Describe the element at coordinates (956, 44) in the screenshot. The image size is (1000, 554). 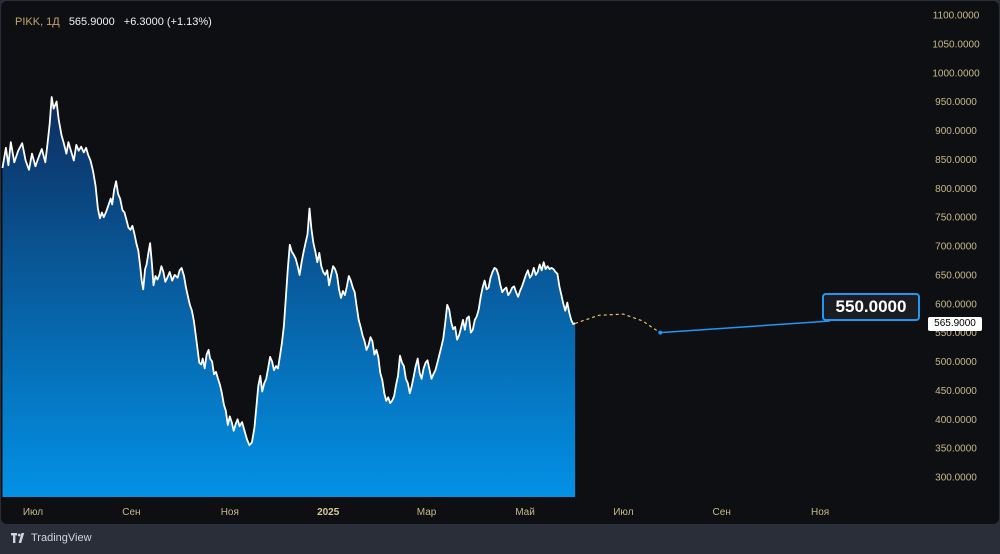
I see `y-tick-label: 1050.0000` at that location.